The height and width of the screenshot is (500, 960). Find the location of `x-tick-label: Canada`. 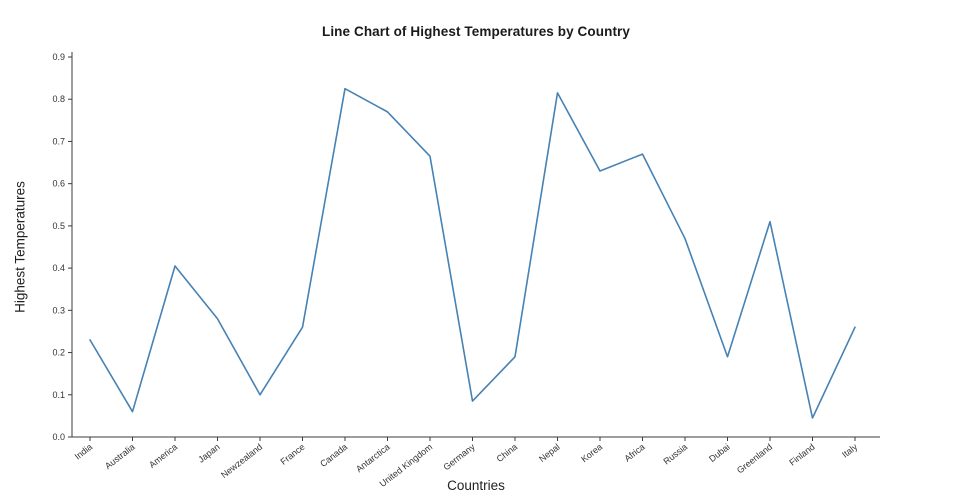

x-tick-label: Canada is located at coordinates (333, 455).